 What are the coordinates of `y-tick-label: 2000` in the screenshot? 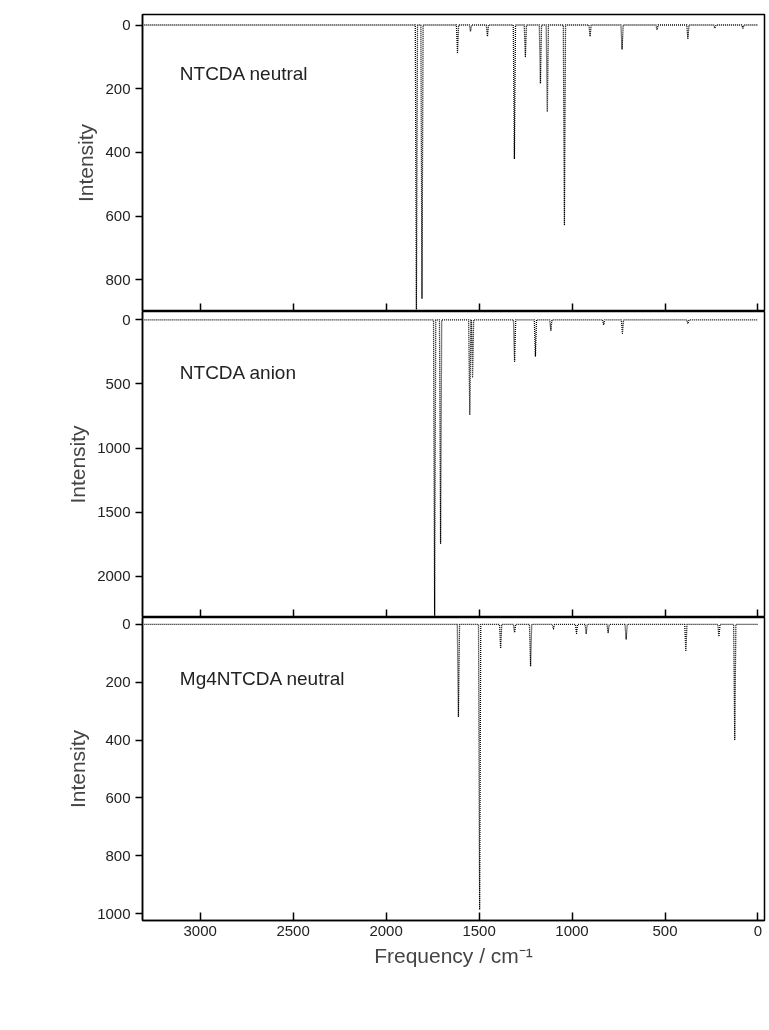 It's located at (114, 576).